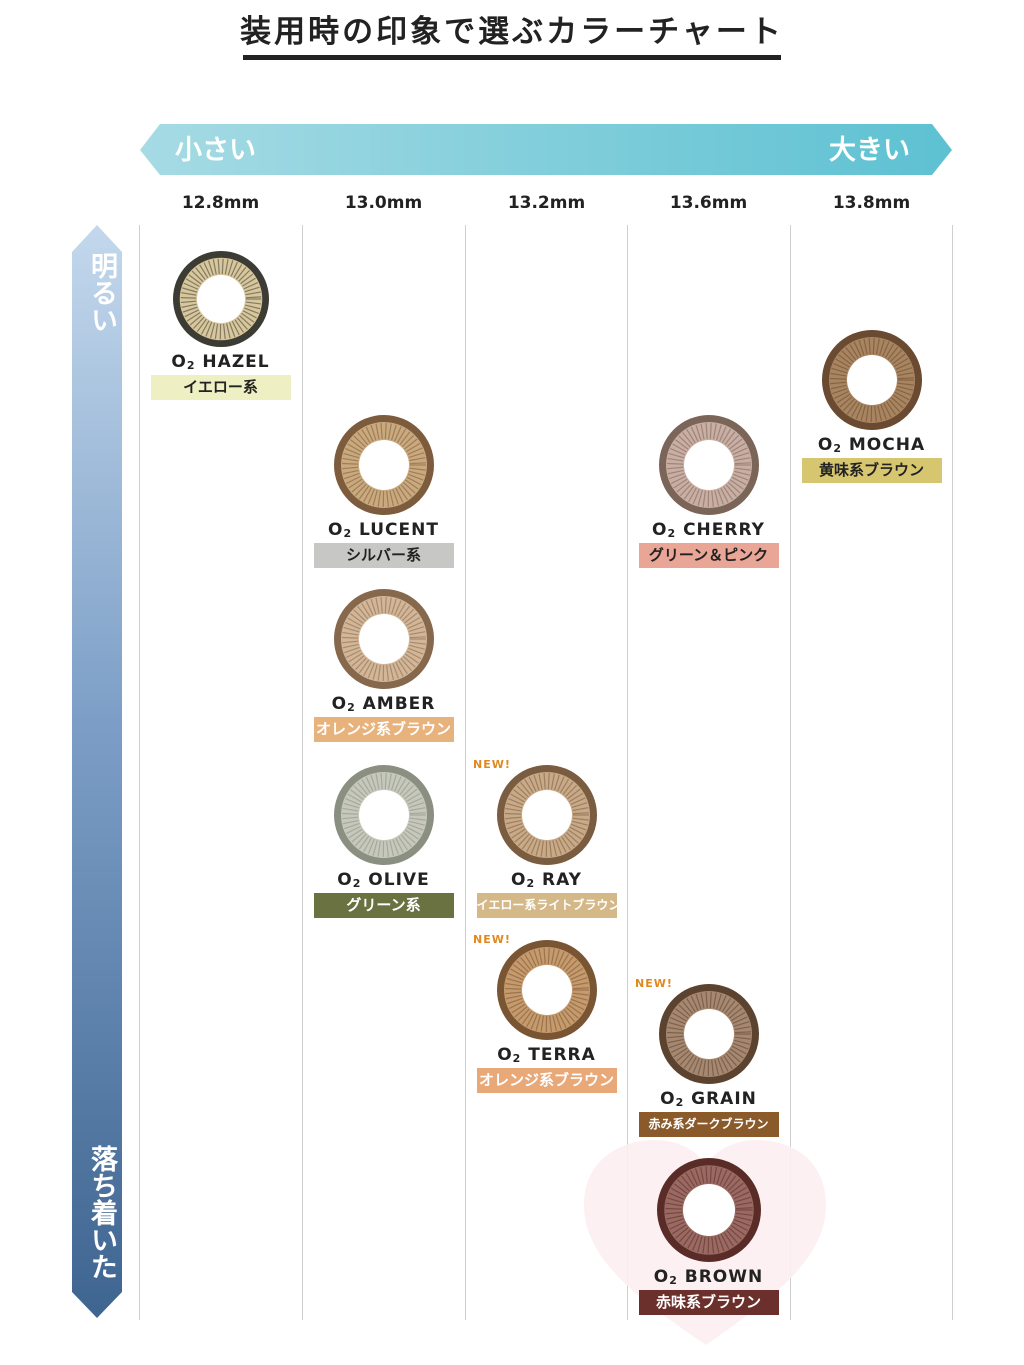  Describe the element at coordinates (869, 150) in the screenshot. I see `size-large-label: 大きい` at that location.